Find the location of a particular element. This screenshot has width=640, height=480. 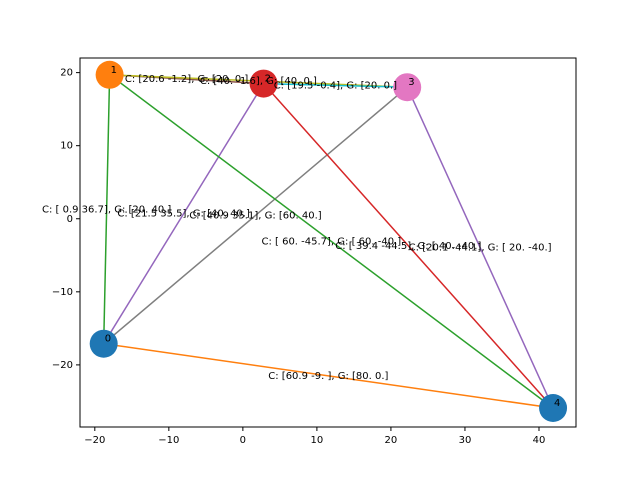

node-label-0: 0 is located at coordinates (108, 339).